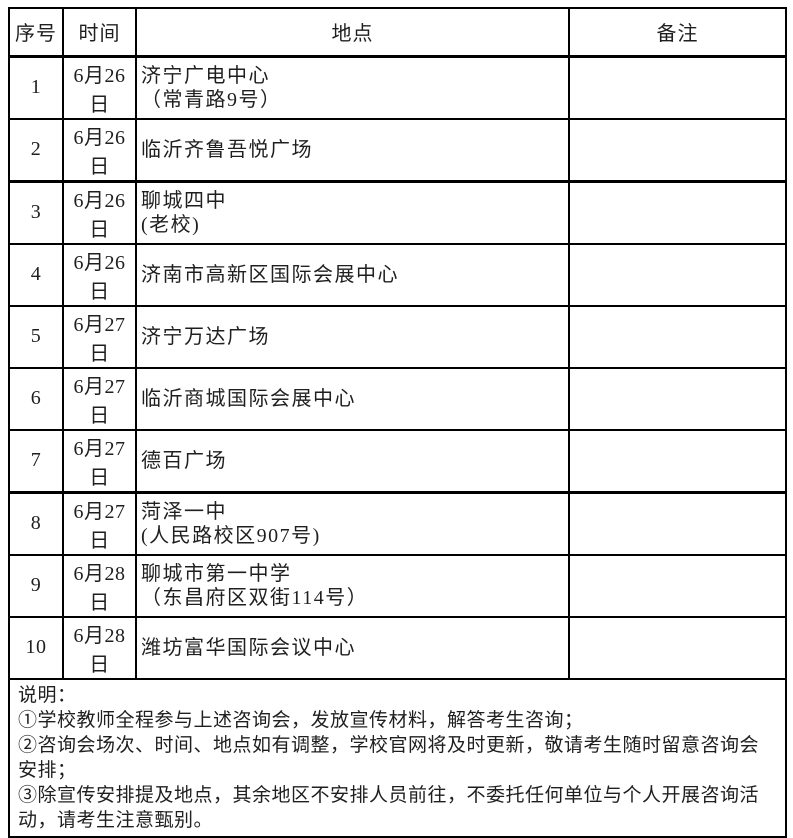 Image resolution: width=793 pixels, height=838 pixels. Describe the element at coordinates (36, 32) in the screenshot. I see `header-cell-number: 序号` at that location.